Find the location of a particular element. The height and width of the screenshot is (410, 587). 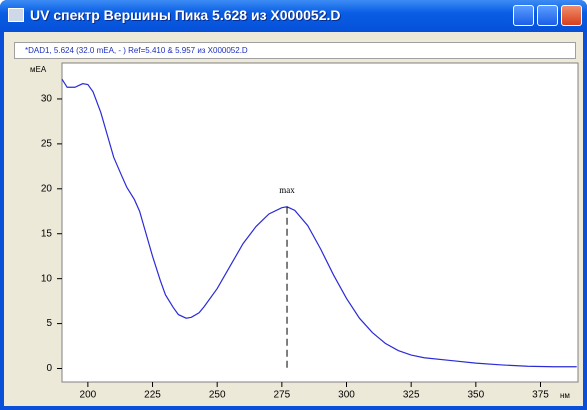

y-tick-label: 5 is located at coordinates (49, 323).